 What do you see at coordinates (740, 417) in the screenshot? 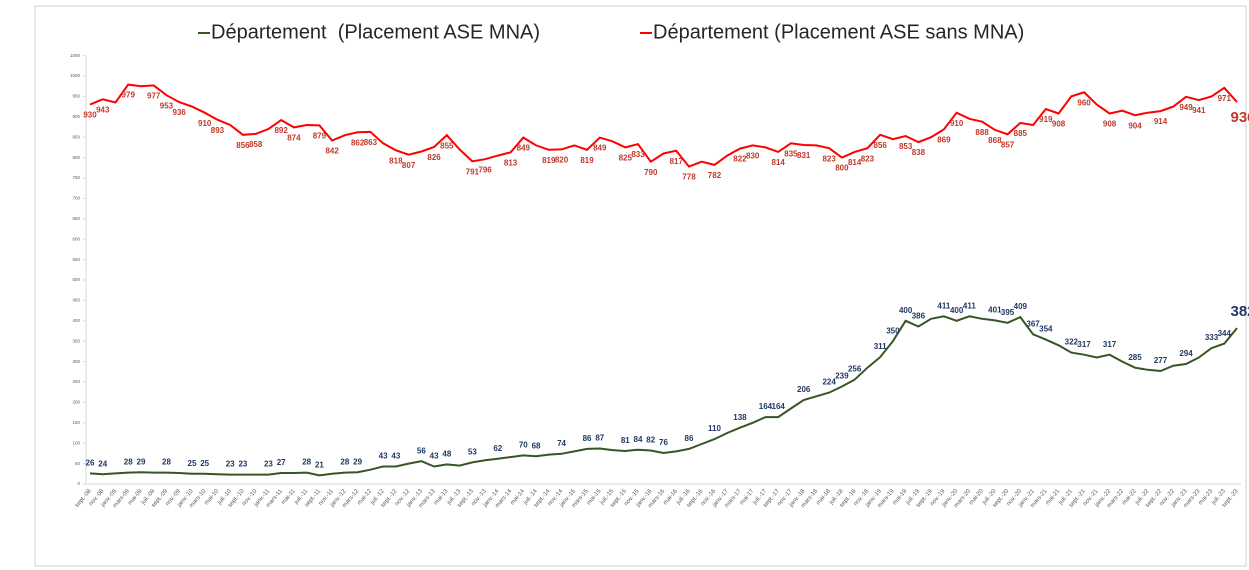
I see `data-label: 138` at bounding box center [740, 417].